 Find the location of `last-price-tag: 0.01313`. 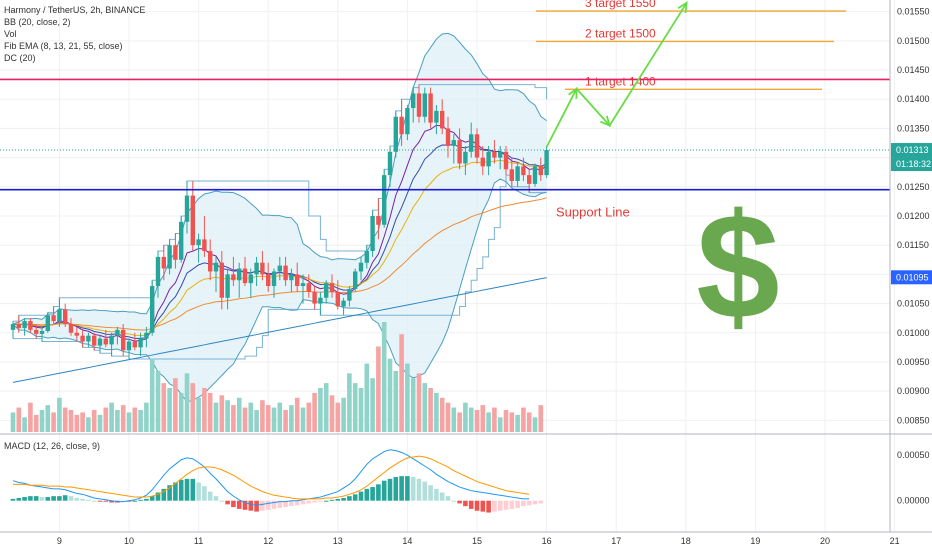

last-price-tag: 0.01313 is located at coordinates (912, 150).